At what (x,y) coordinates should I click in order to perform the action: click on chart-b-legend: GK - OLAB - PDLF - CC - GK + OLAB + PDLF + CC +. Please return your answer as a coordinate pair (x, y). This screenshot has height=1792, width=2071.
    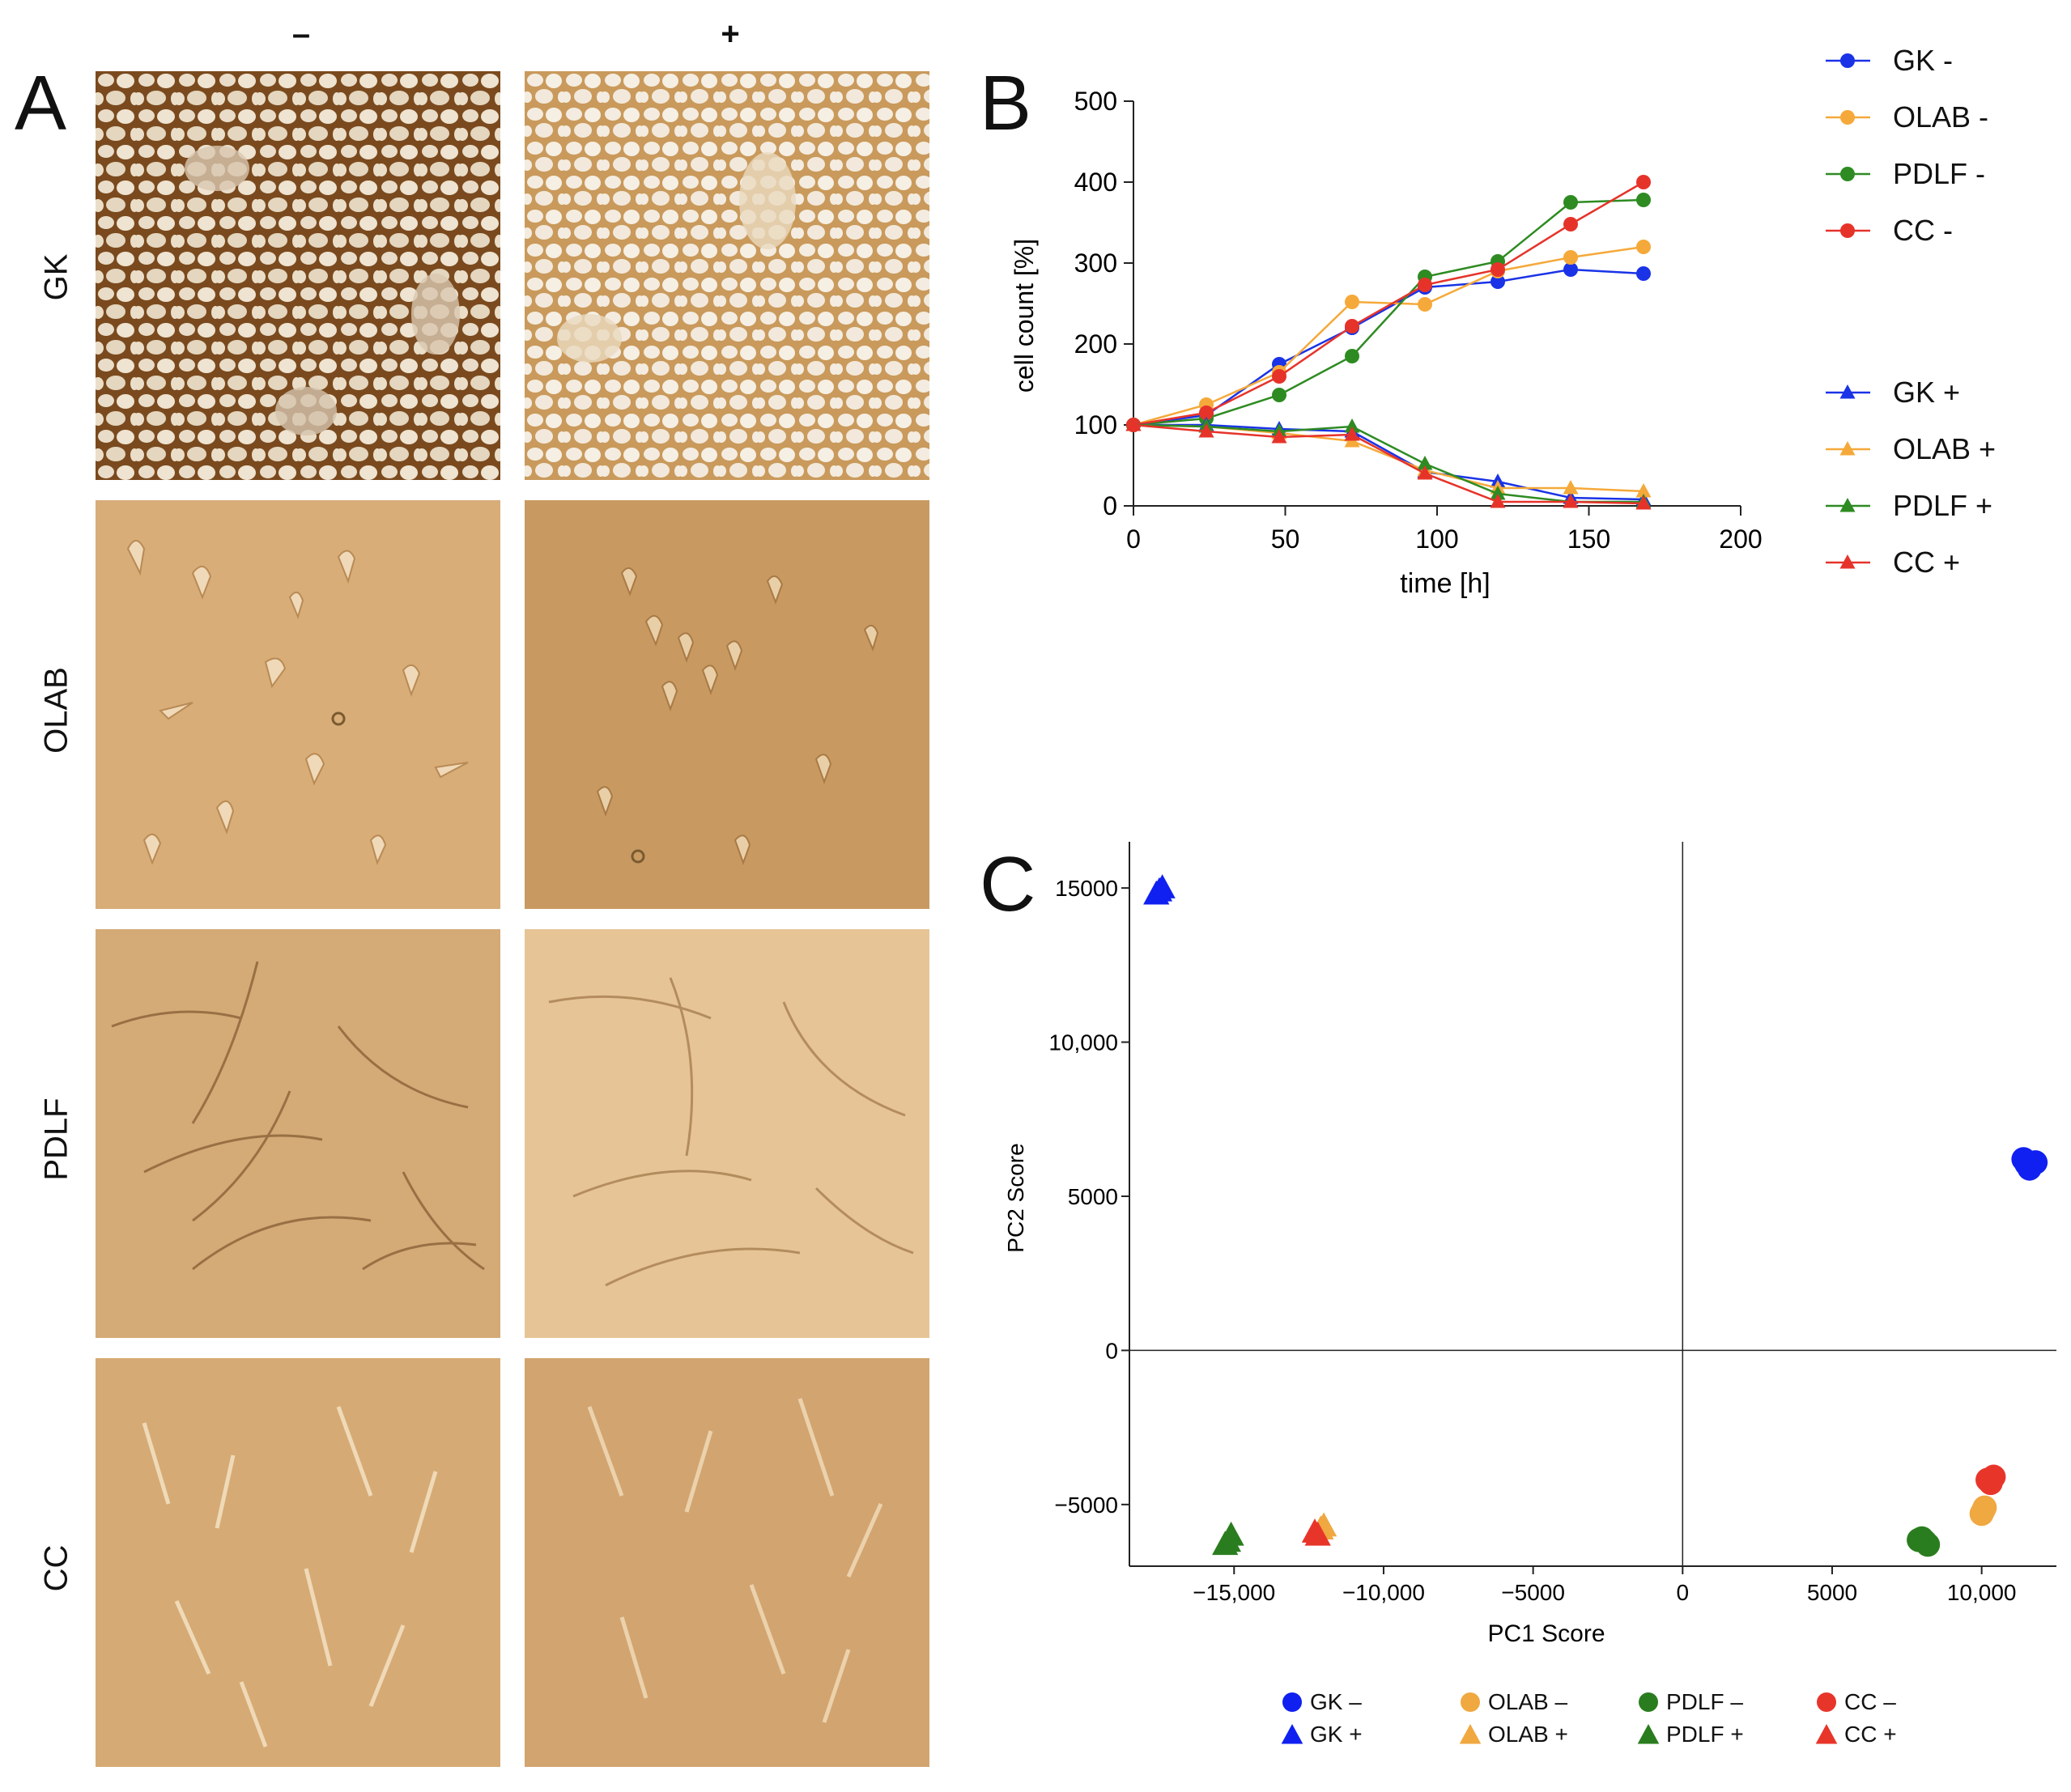
    Looking at the image, I should click on (1944, 309).